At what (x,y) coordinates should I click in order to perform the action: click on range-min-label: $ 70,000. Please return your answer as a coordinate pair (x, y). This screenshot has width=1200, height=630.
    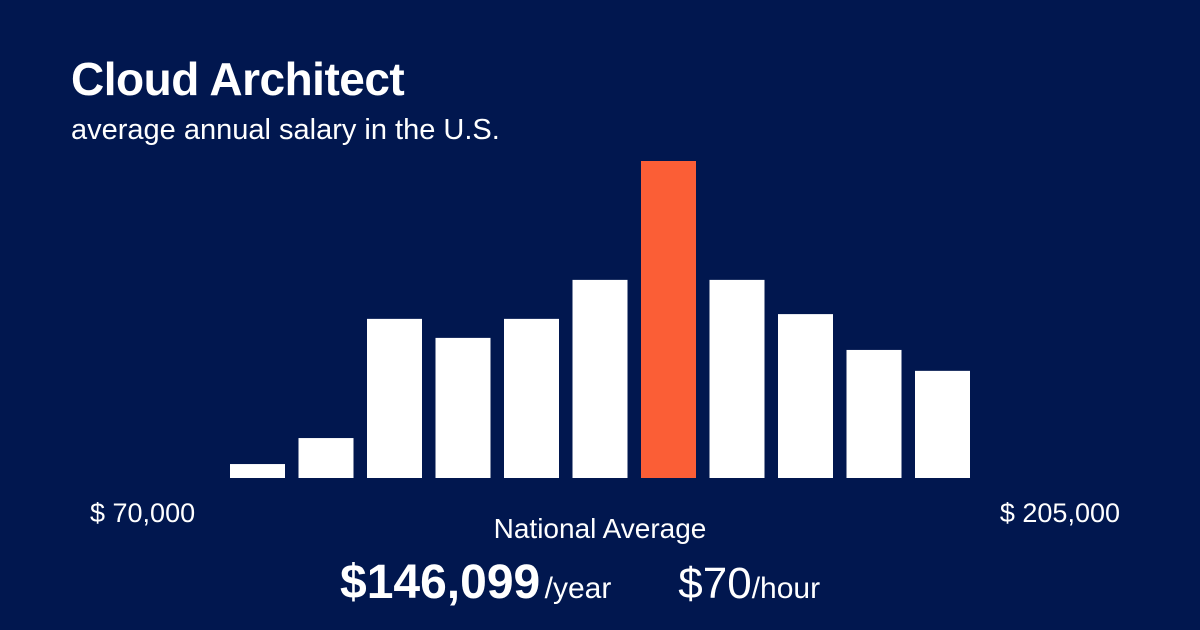
    Looking at the image, I should click on (143, 513).